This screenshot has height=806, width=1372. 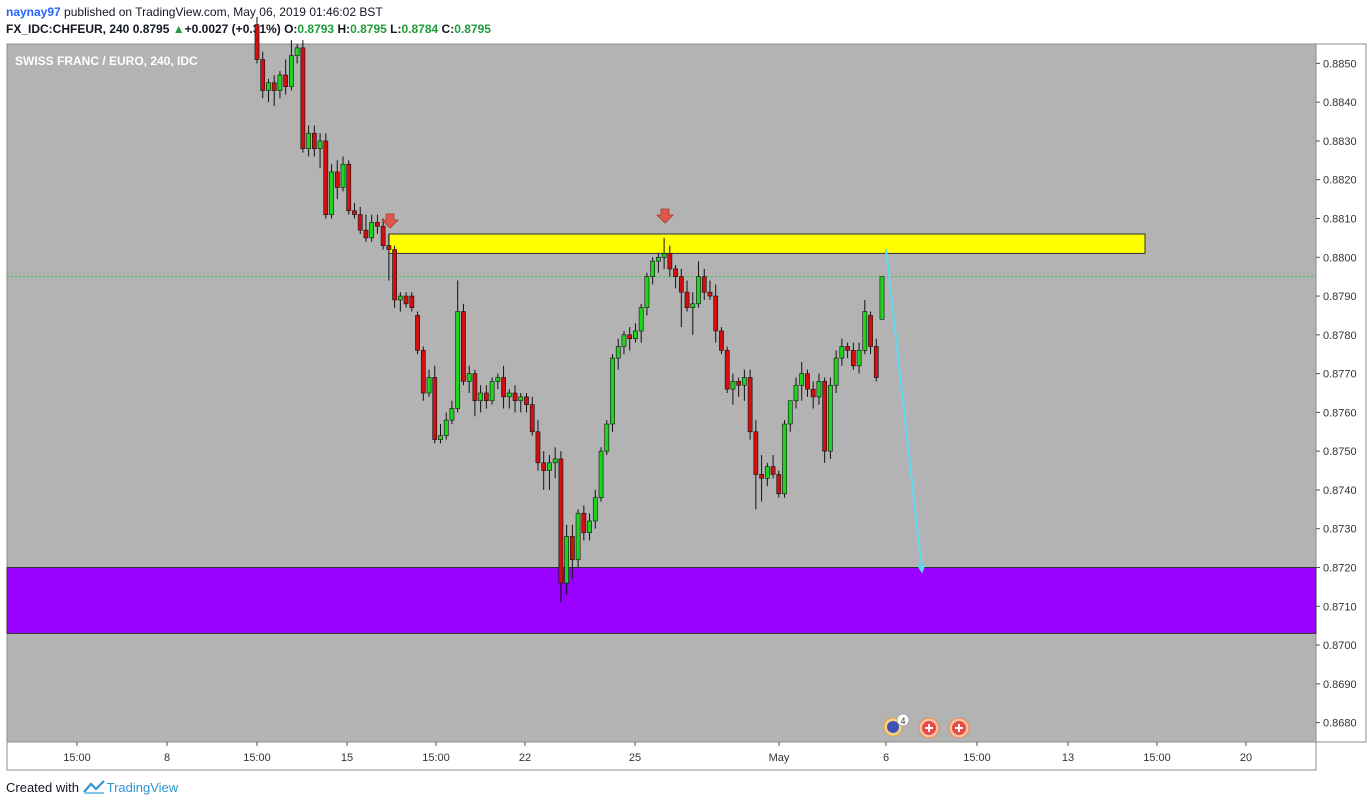 I want to click on y-tick-label: 0.8810, so click(x=1340, y=220).